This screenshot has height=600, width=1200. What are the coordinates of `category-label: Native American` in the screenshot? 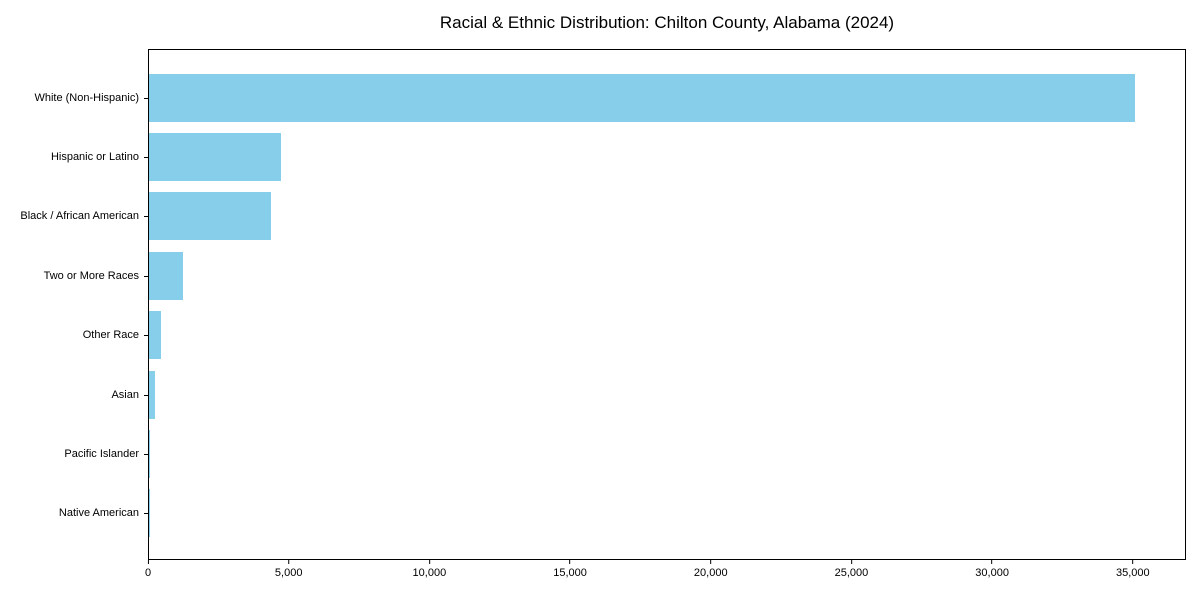 It's located at (98, 513).